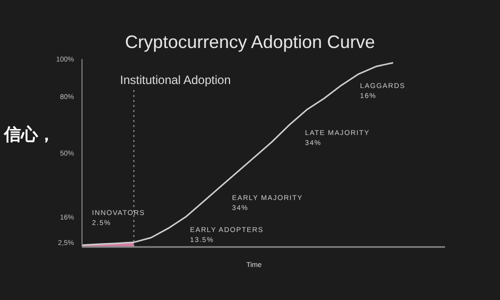 The height and width of the screenshot is (300, 500). What do you see at coordinates (250, 42) in the screenshot?
I see `chart-title: Cryptocurrency Adoption Curve` at bounding box center [250, 42].